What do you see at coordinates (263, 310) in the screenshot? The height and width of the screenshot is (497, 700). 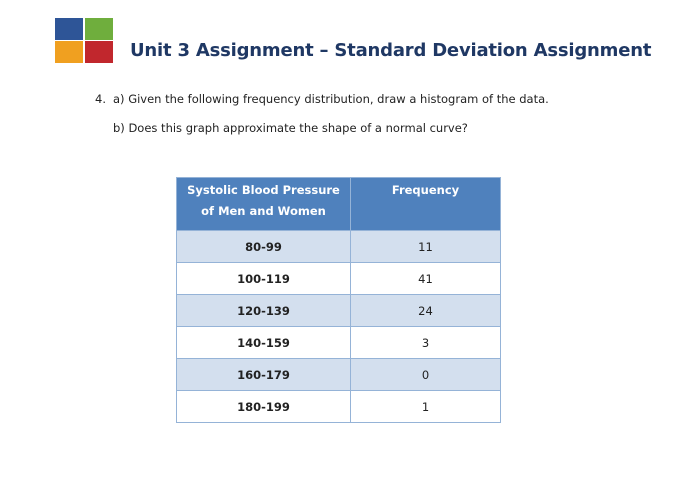 I see `range-cell: 120-139` at bounding box center [263, 310].